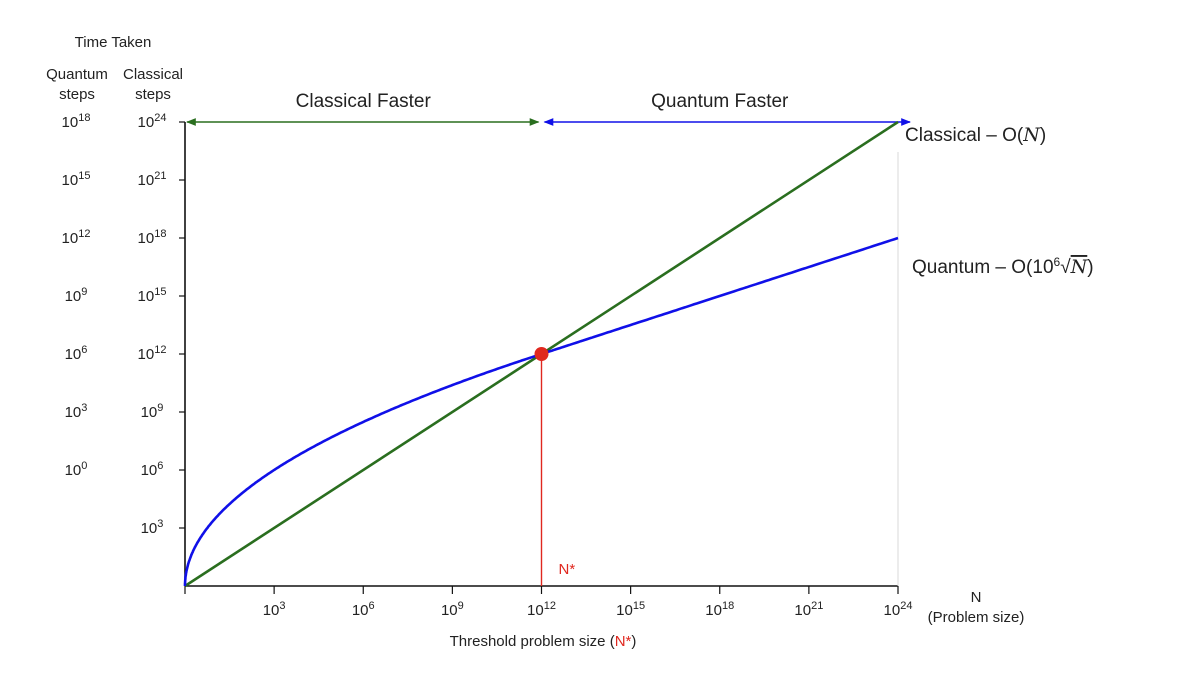 This screenshot has width=1200, height=679. What do you see at coordinates (363, 609) in the screenshot?
I see `x-tick-label: 10⁶` at bounding box center [363, 609].